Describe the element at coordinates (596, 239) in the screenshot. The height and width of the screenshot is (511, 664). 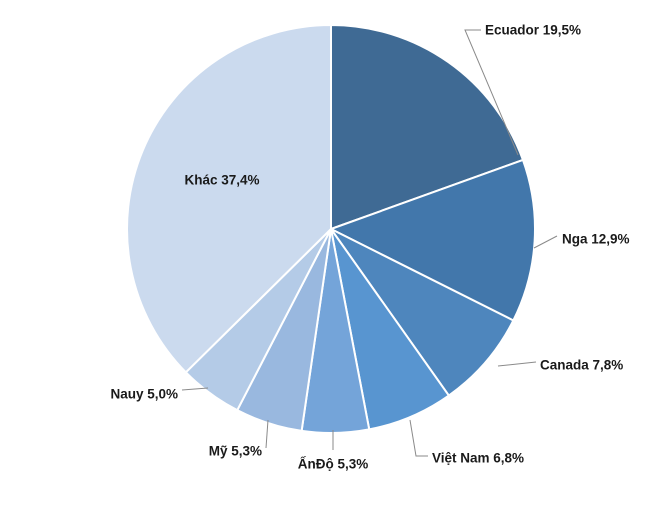
I see `label-nga: Nga 12,9%` at that location.